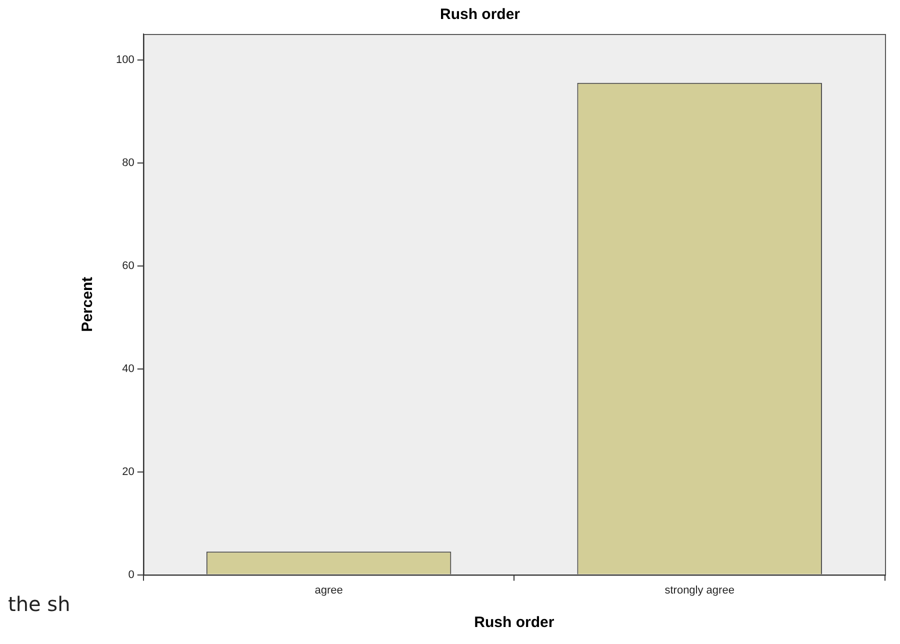  What do you see at coordinates (128, 472) in the screenshot?
I see `y-tick-label: 20` at bounding box center [128, 472].